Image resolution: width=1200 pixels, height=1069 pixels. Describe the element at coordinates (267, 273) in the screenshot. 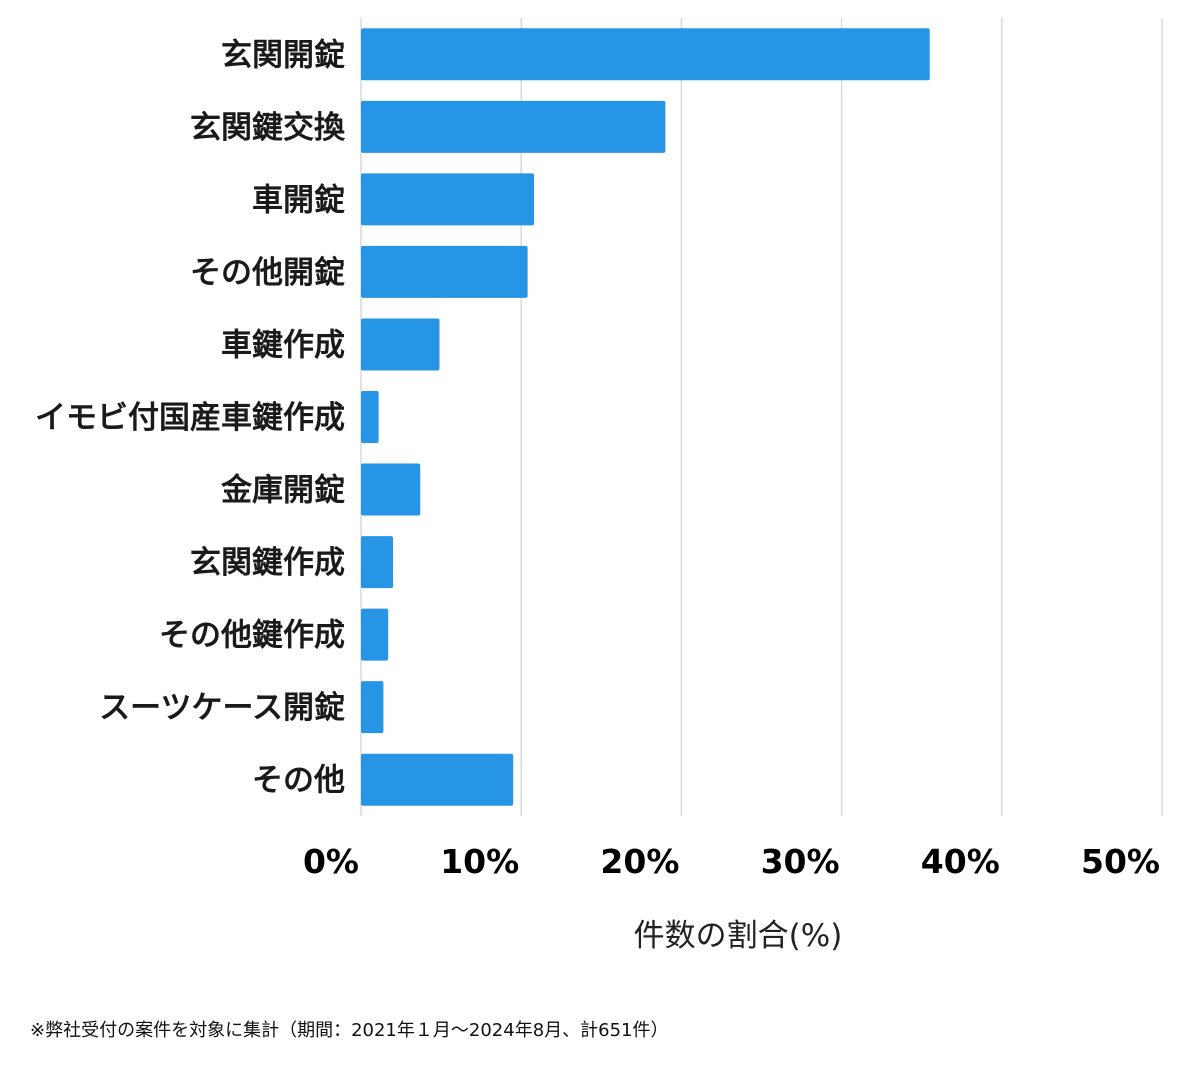

I see `category-label: その他開錠` at that location.